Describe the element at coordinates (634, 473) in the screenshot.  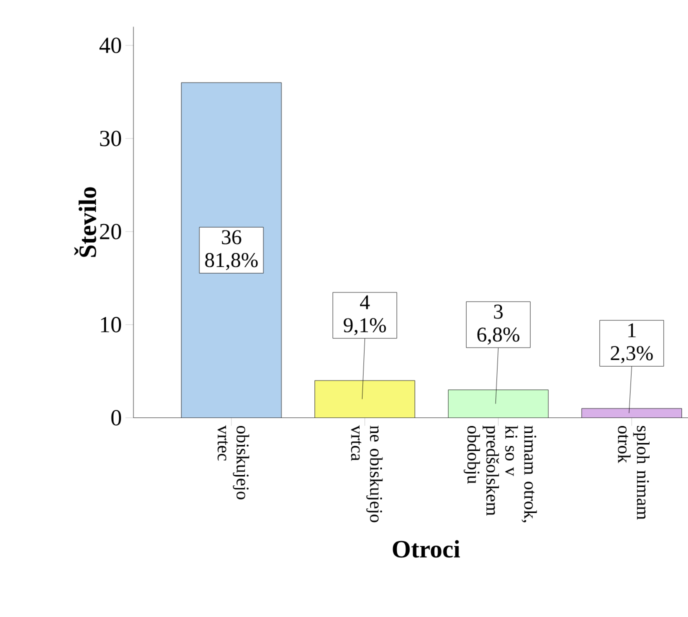
I see `x-tick-label: sploh nimam otrok` at that location.